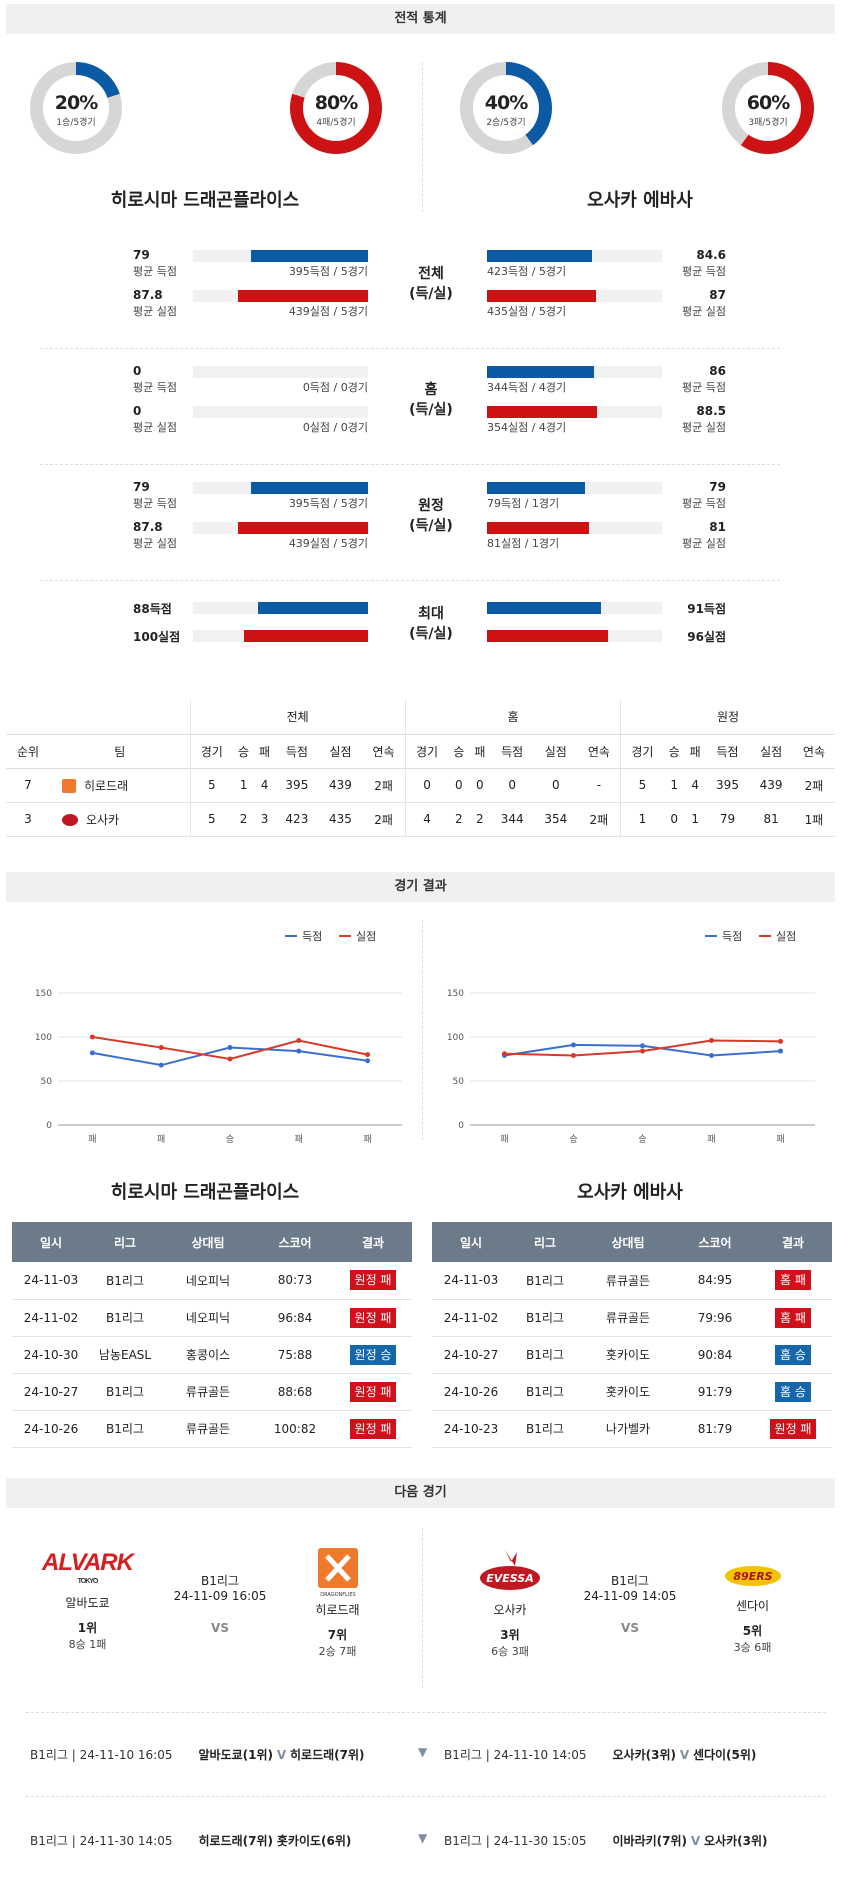  Describe the element at coordinates (212, 1355) in the screenshot. I see `result-row: 24-10-30 남농EASL 홍콩이스 75:88 원정 승` at that location.